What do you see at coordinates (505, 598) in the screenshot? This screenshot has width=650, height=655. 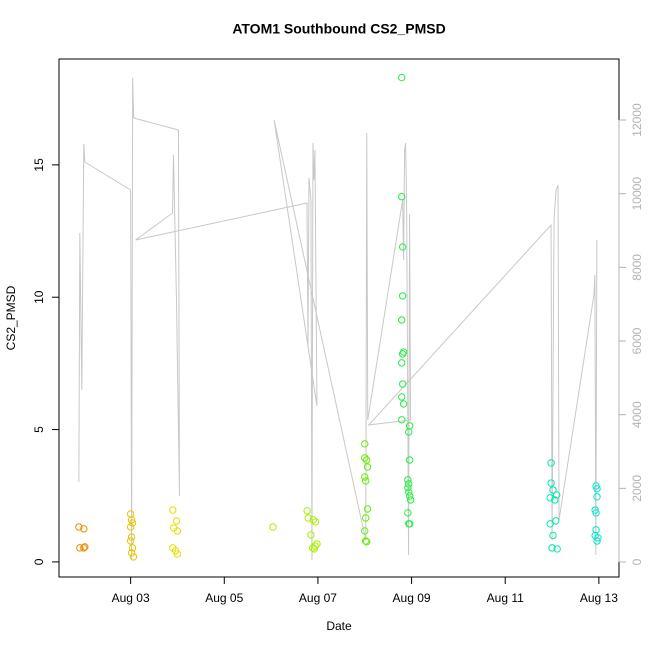 I see `x-tick-label: Aug 11` at bounding box center [505, 598].